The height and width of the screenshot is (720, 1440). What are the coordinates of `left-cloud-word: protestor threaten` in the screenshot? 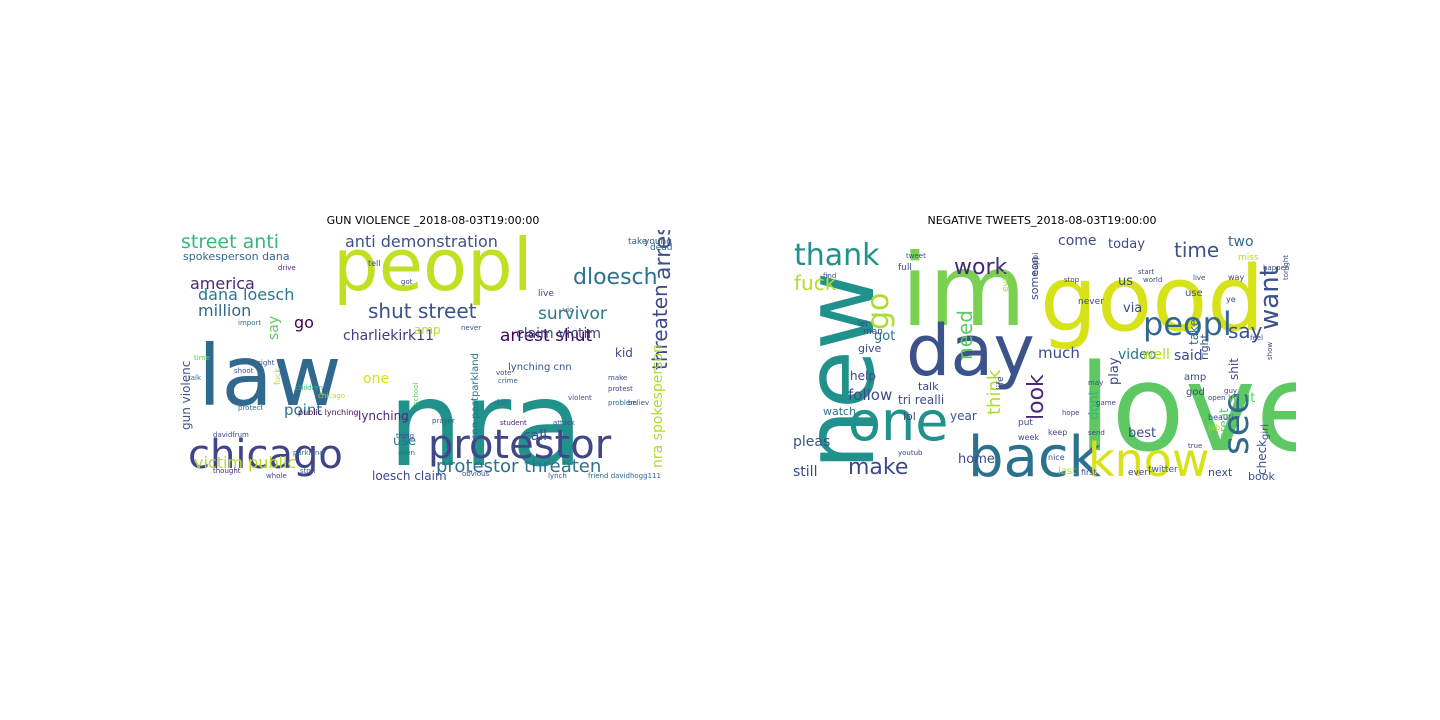 It's located at (518, 466).